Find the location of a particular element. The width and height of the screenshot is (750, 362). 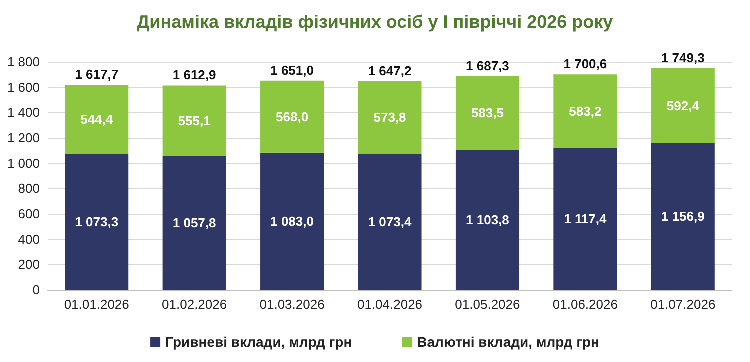

y-tick-label: 1 400 is located at coordinates (23, 112).